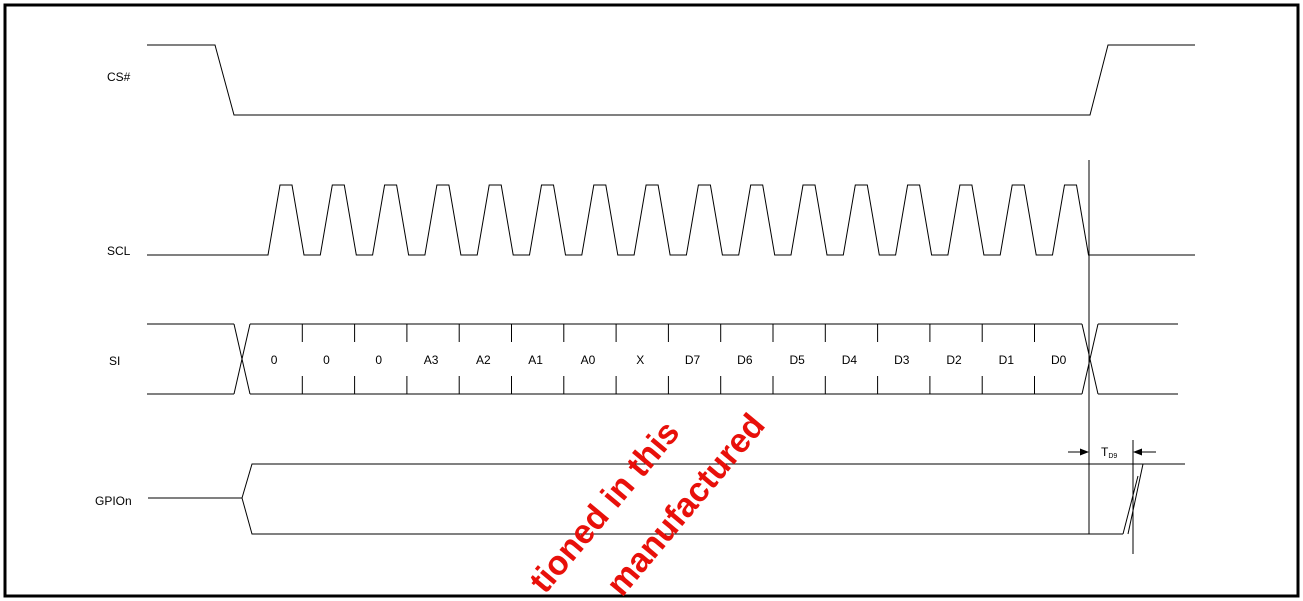 Image resolution: width=1303 pixels, height=601 pixels. I want to click on si-waveform, so click(662, 359).